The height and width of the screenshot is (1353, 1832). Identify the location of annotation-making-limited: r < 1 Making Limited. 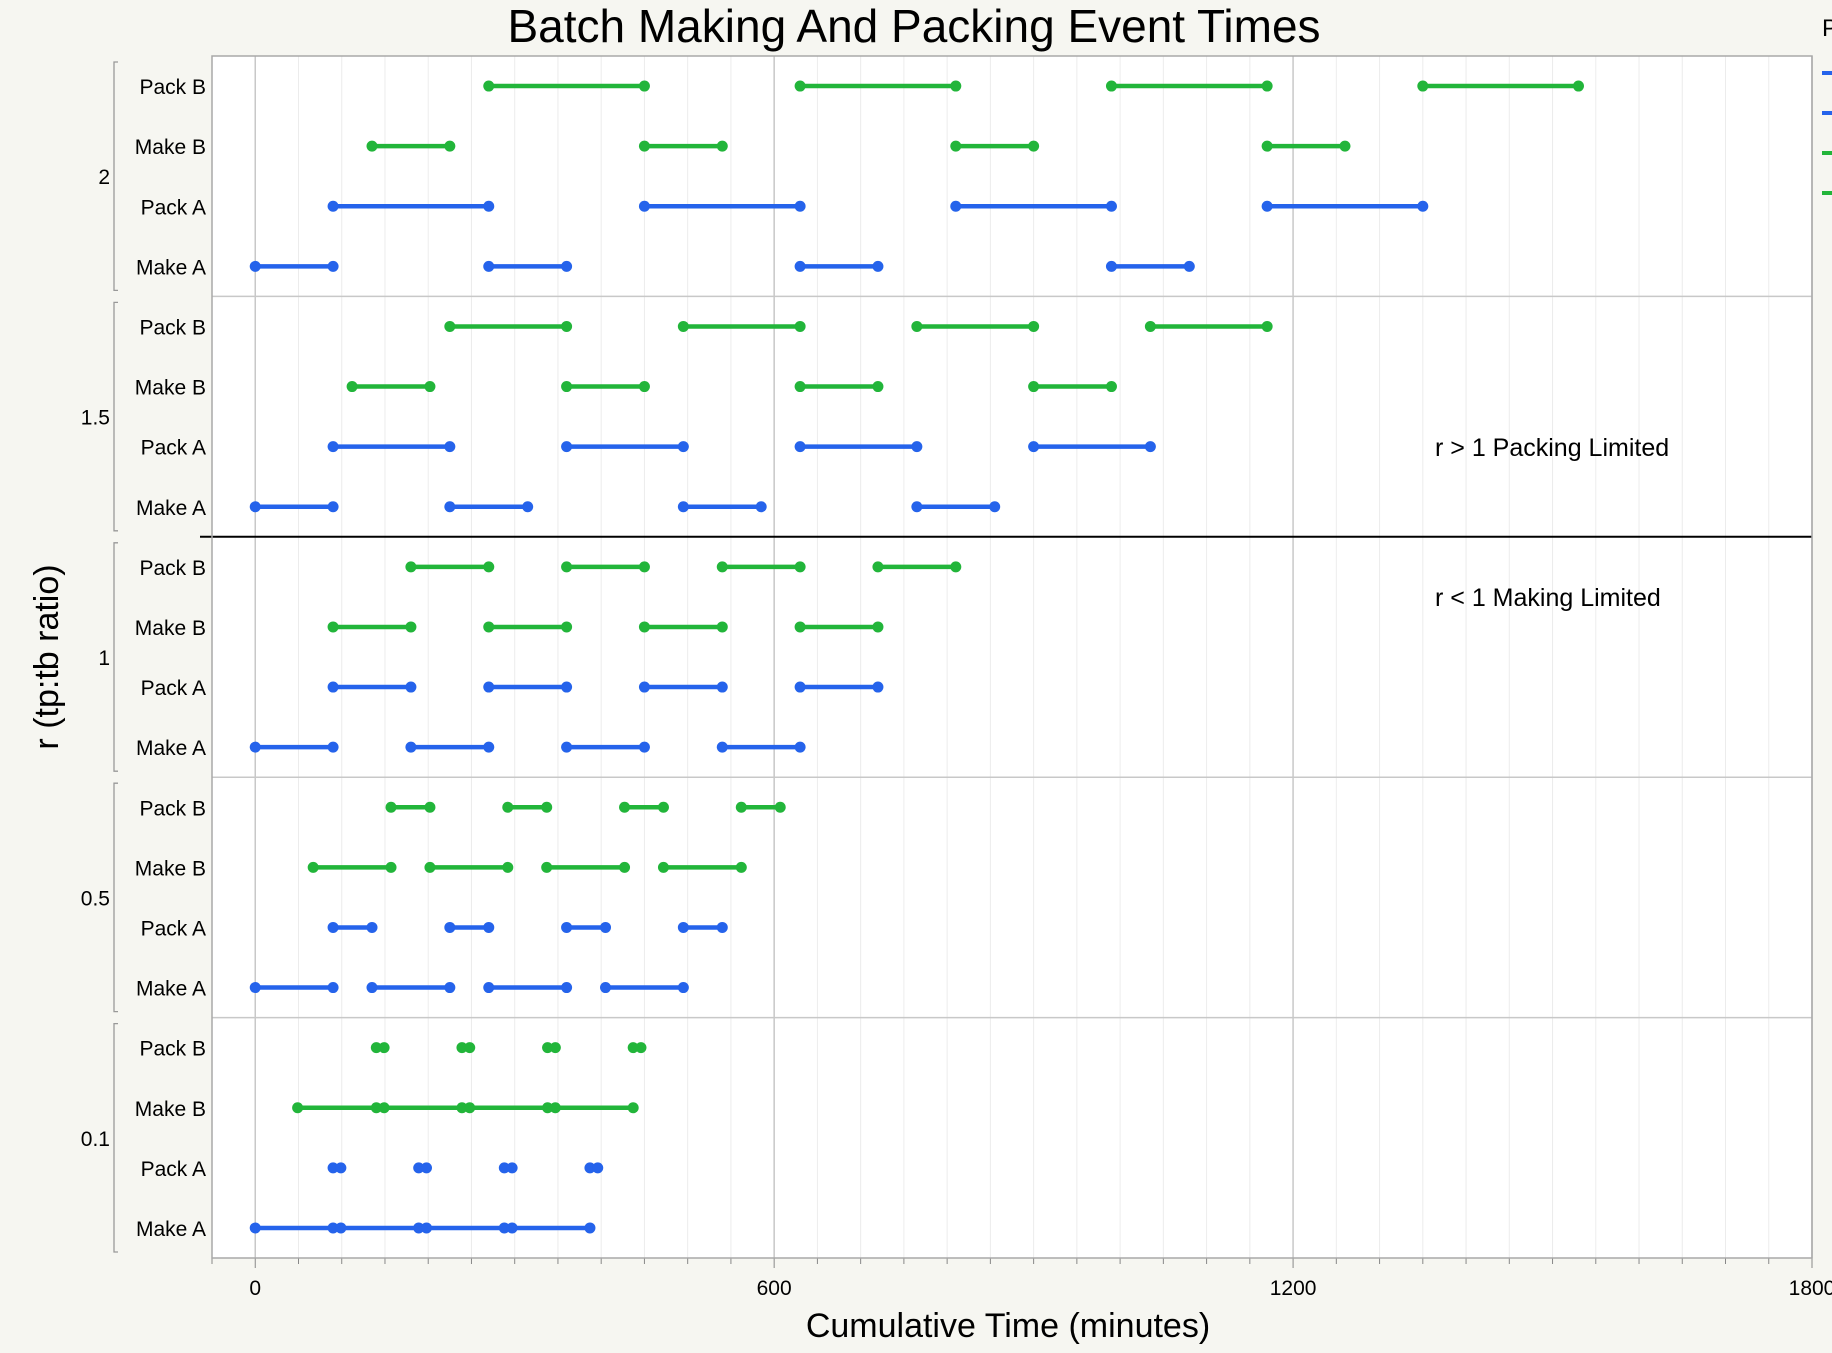
(1548, 598).